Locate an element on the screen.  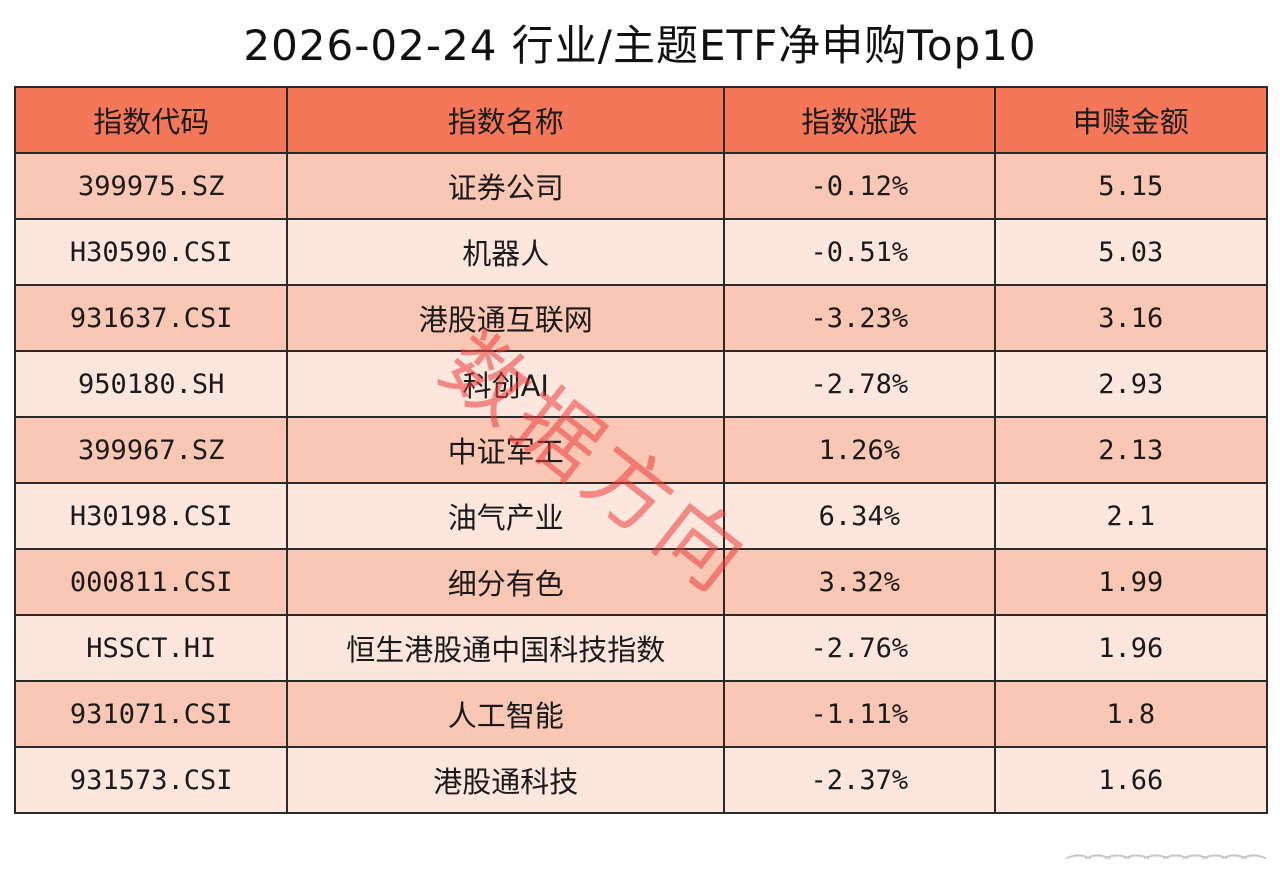
cell-amount: 2.1 is located at coordinates (1131, 516).